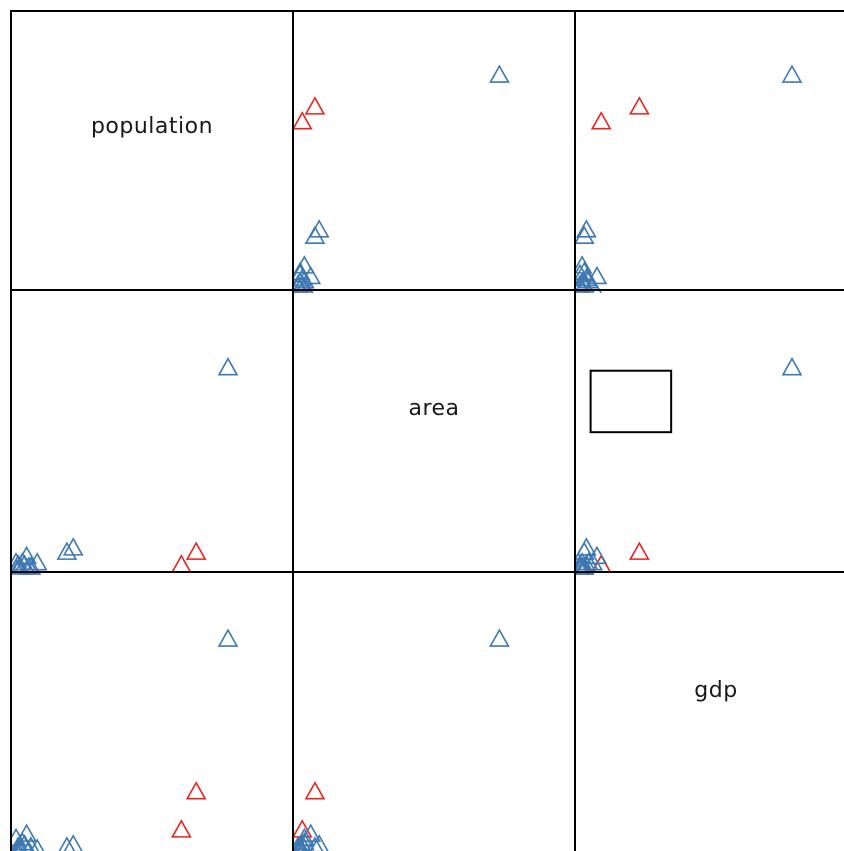 The image size is (844, 851). I want to click on panel-gdp-vs-area, so click(400, 739).